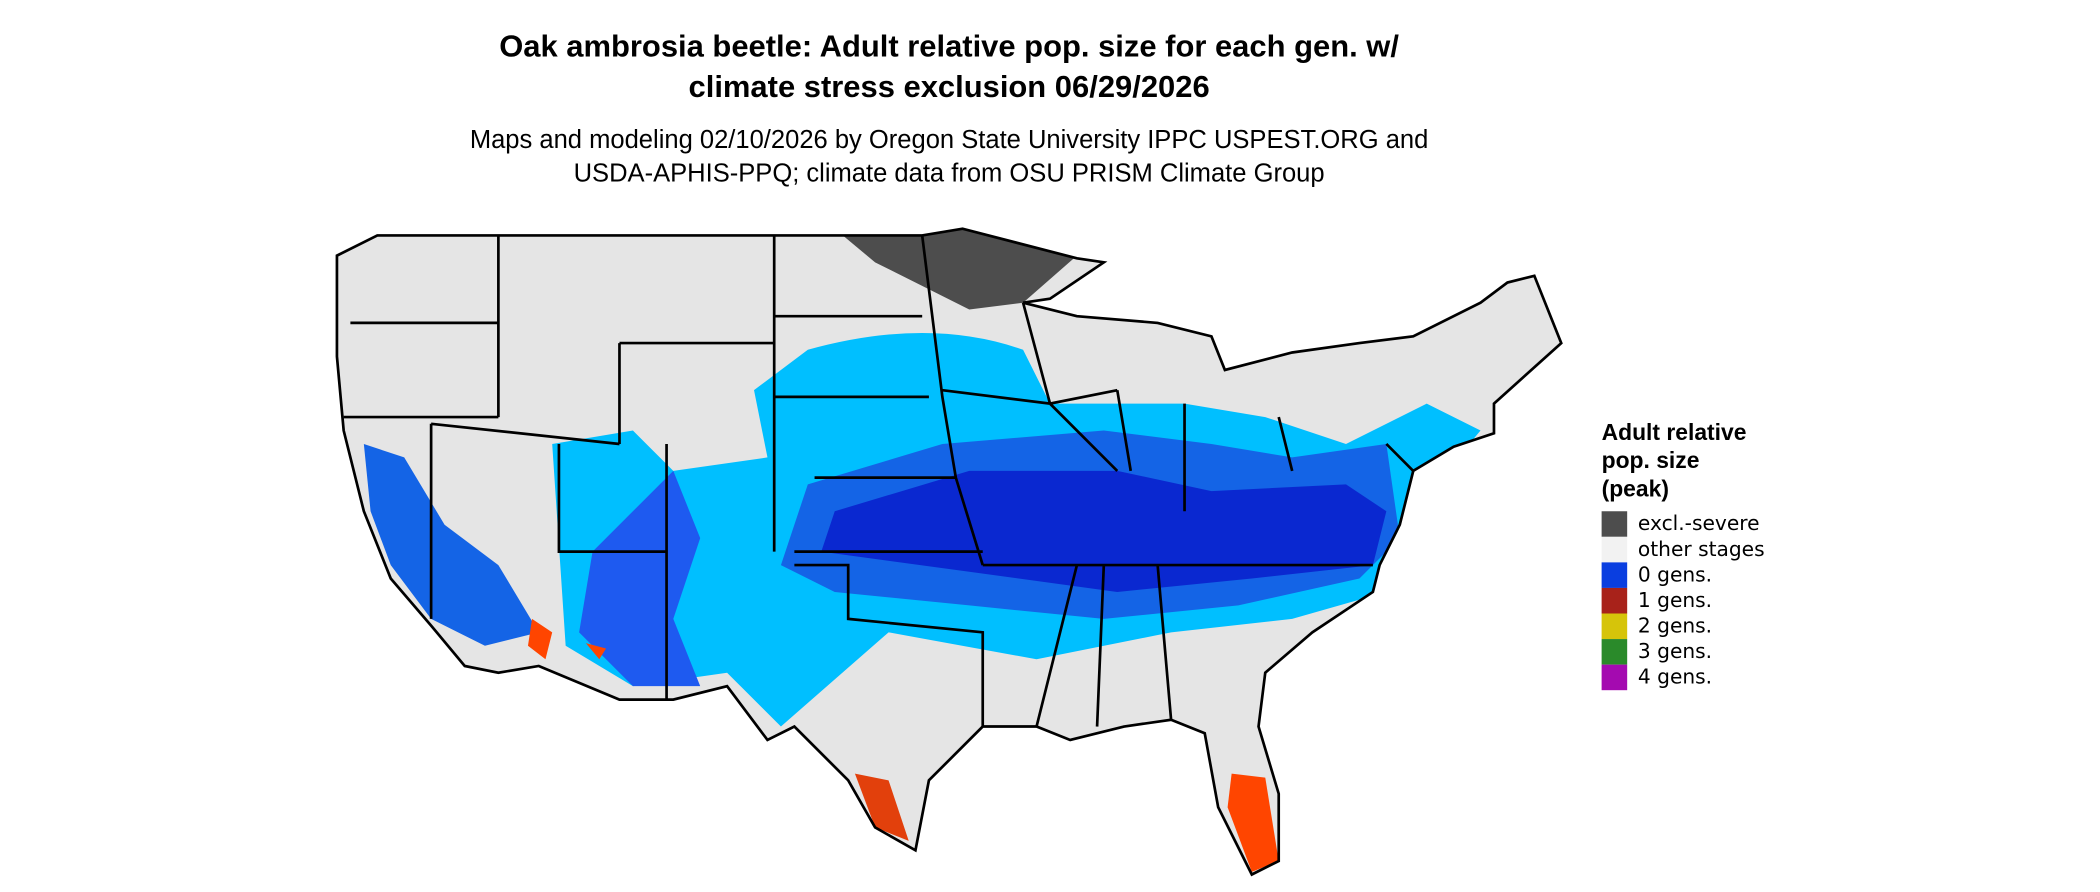 Image resolution: width=2100 pixels, height=892 pixels. Describe the element at coordinates (567, 639) in the screenshot. I see `region-arizona-warm` at that location.